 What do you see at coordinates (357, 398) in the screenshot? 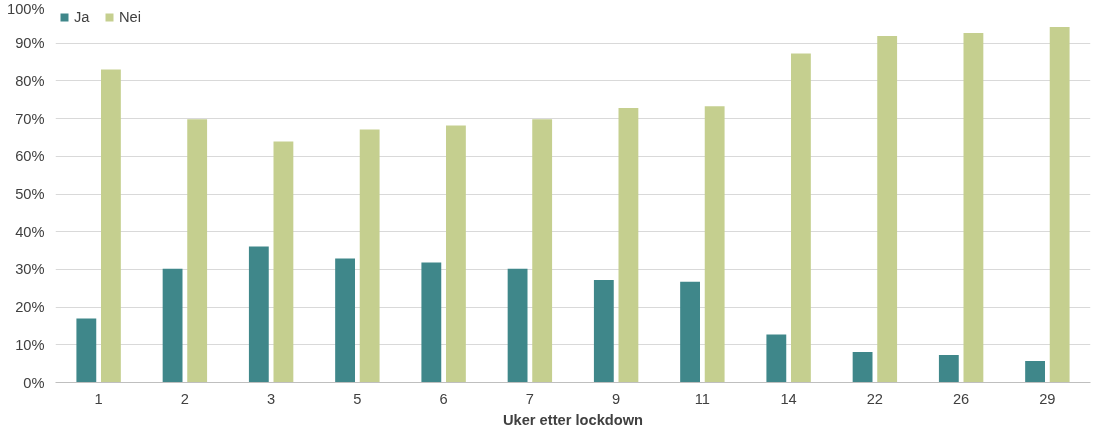
I see `x-tick-label: 5` at bounding box center [357, 398].